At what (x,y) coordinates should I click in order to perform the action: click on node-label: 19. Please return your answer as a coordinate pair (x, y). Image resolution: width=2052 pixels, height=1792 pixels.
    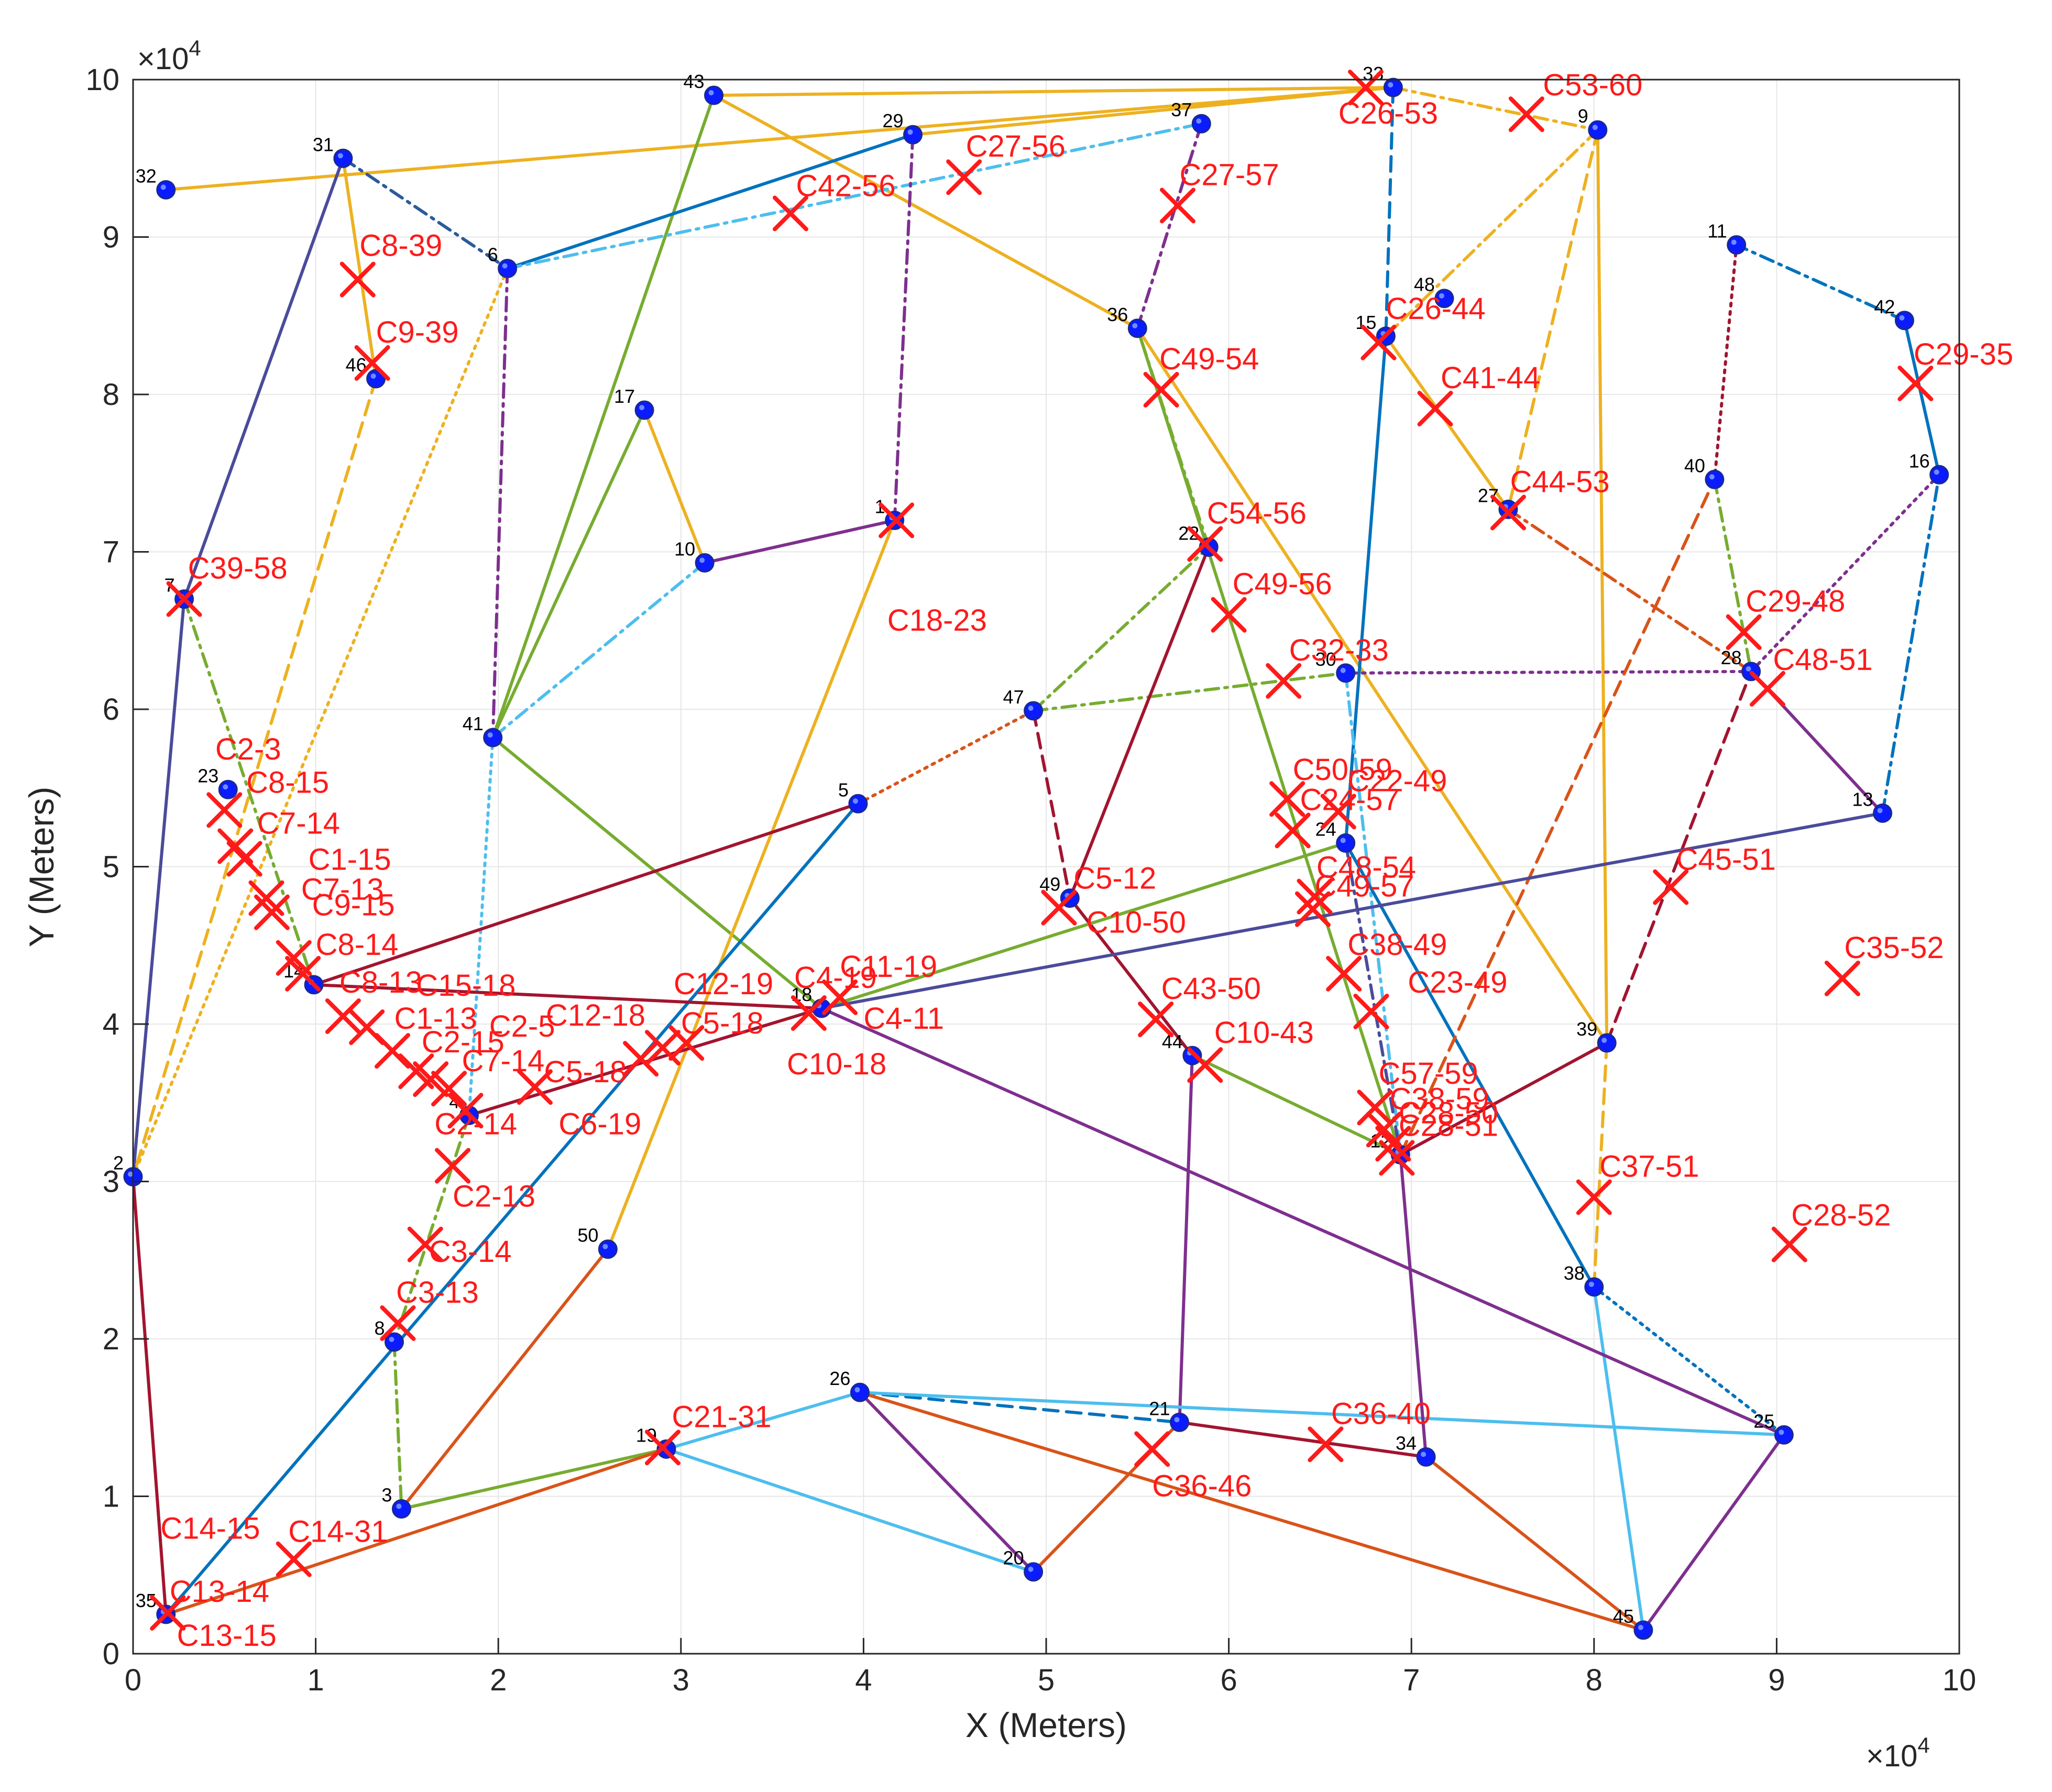
    Looking at the image, I should click on (646, 1435).